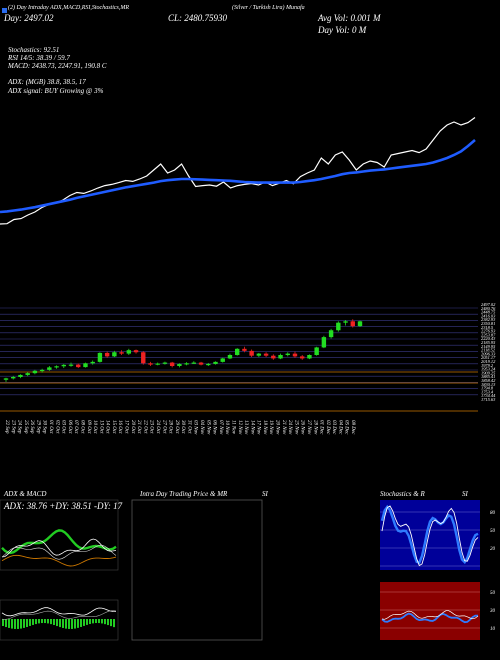 The image size is (500, 660). What do you see at coordinates (107, 427) in the screenshot?
I see `x-tick-label: 14 Oct` at bounding box center [107, 427].